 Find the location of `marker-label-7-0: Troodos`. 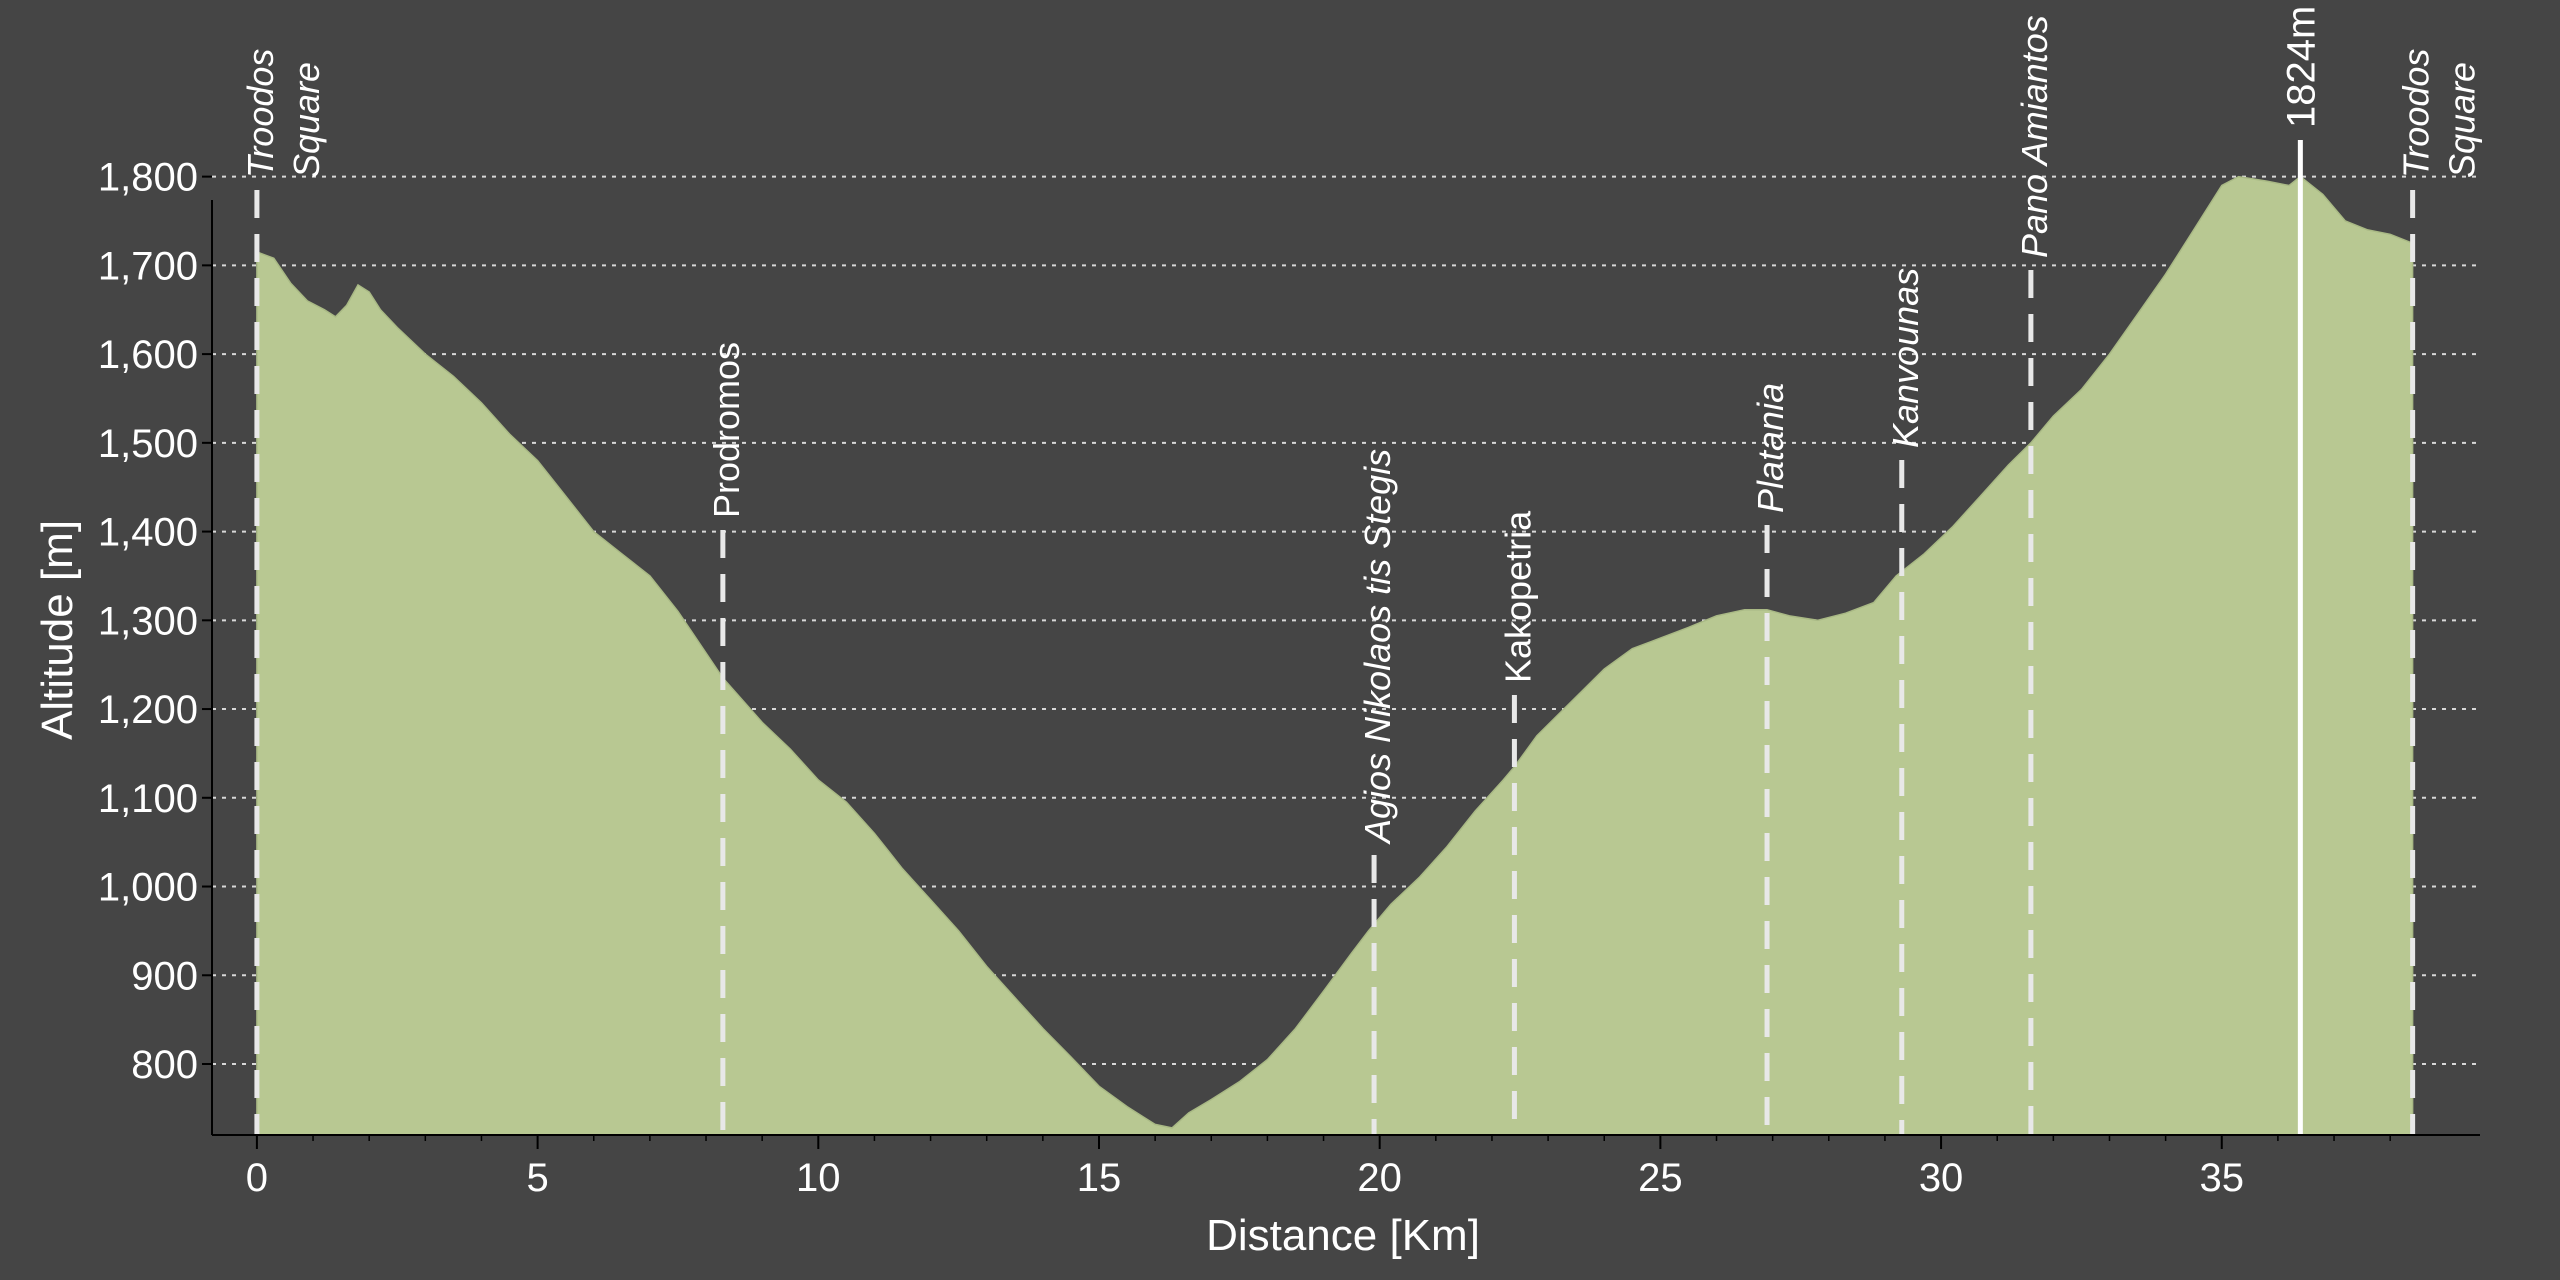

marker-label-7-0: Troodos is located at coordinates (2416, 113).